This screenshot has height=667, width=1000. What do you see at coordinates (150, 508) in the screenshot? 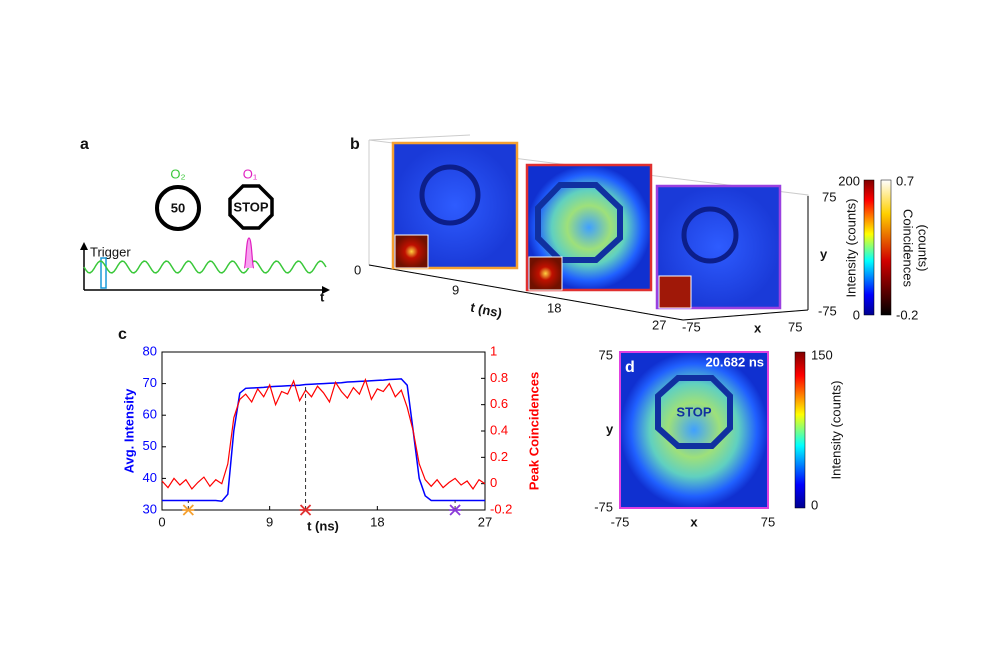
I see `y-tick-label: 30` at bounding box center [150, 508].